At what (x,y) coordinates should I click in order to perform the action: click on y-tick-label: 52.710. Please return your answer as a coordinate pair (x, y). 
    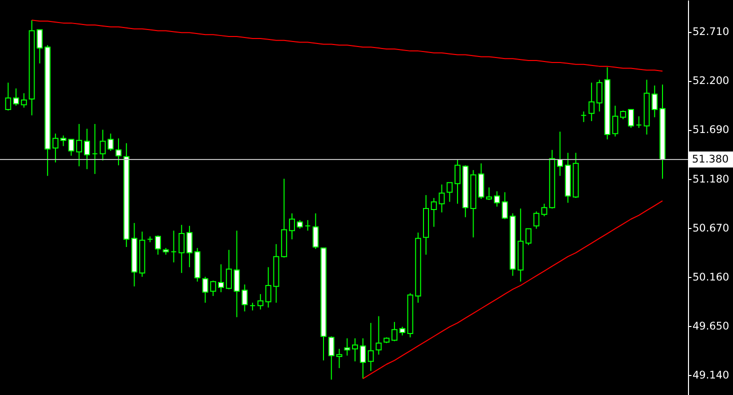
    Looking at the image, I should click on (711, 32).